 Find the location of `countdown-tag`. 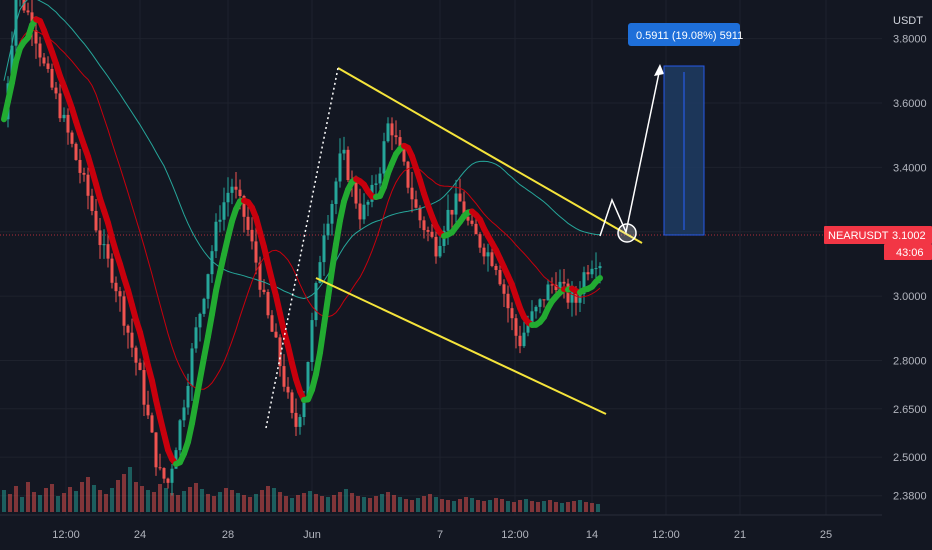

countdown-tag is located at coordinates (908, 252).